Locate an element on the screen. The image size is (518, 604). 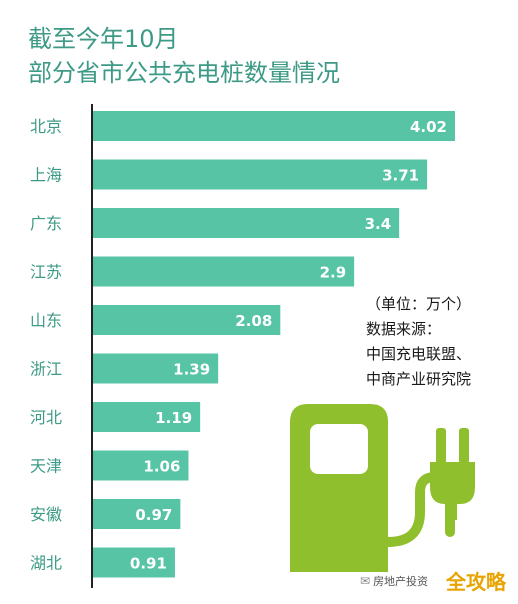
brand-watermark: 全攻略 is located at coordinates (476, 582).